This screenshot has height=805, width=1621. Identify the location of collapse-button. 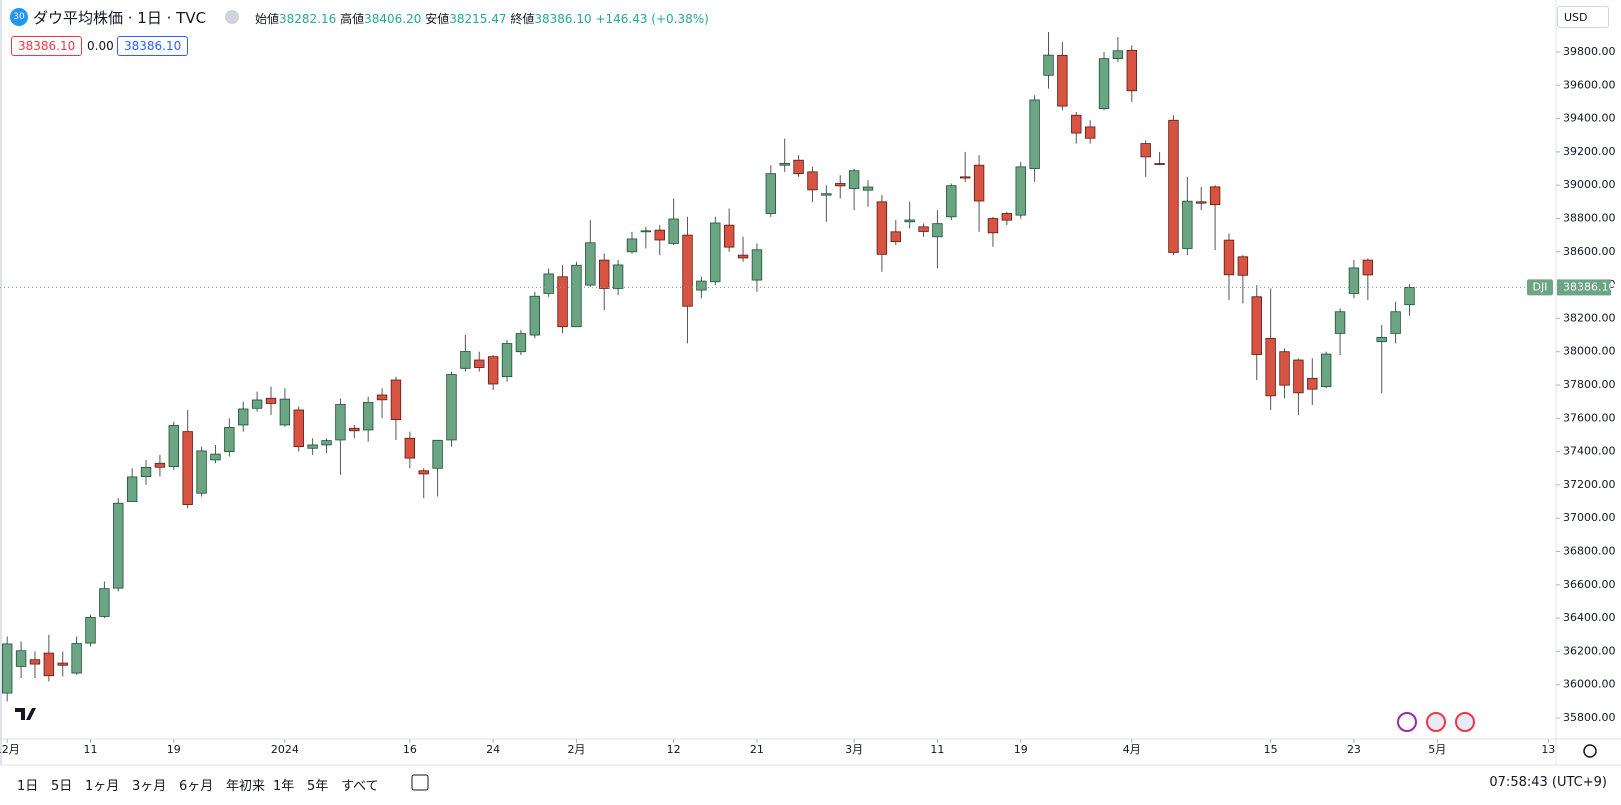
(232, 17).